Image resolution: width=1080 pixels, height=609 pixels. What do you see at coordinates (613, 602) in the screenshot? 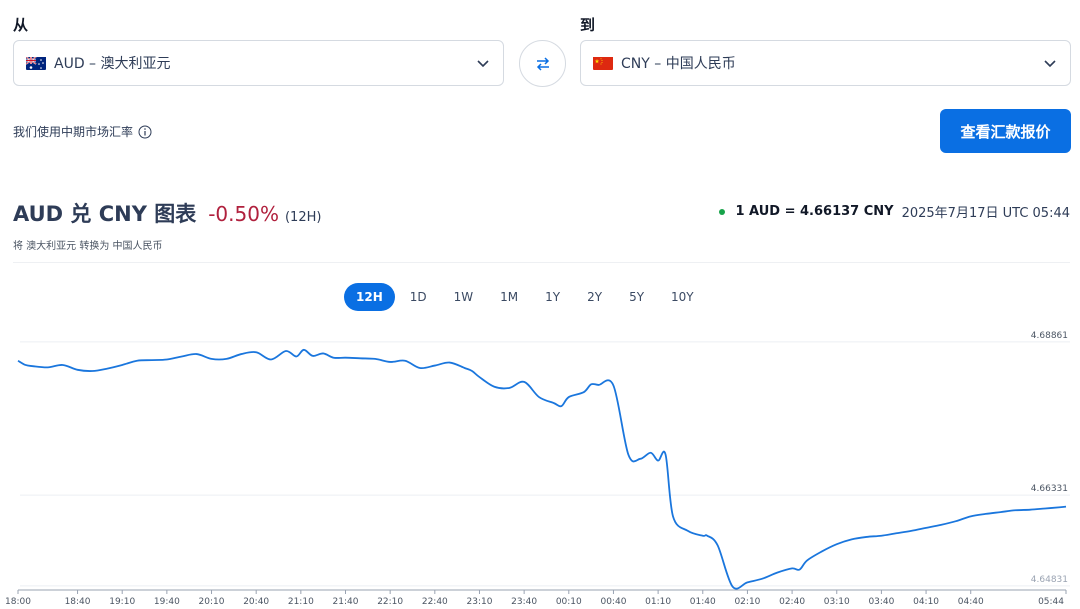
I see `x-tick-label: 00:40` at bounding box center [613, 602].